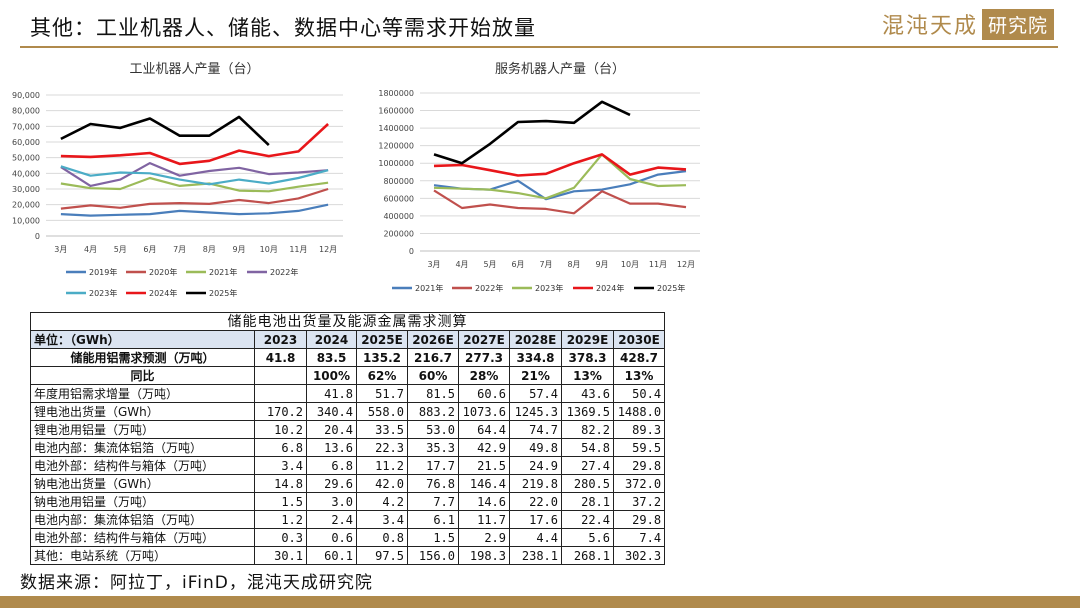 The image size is (1080, 608). I want to click on table-cell: 238.1, so click(535, 555).